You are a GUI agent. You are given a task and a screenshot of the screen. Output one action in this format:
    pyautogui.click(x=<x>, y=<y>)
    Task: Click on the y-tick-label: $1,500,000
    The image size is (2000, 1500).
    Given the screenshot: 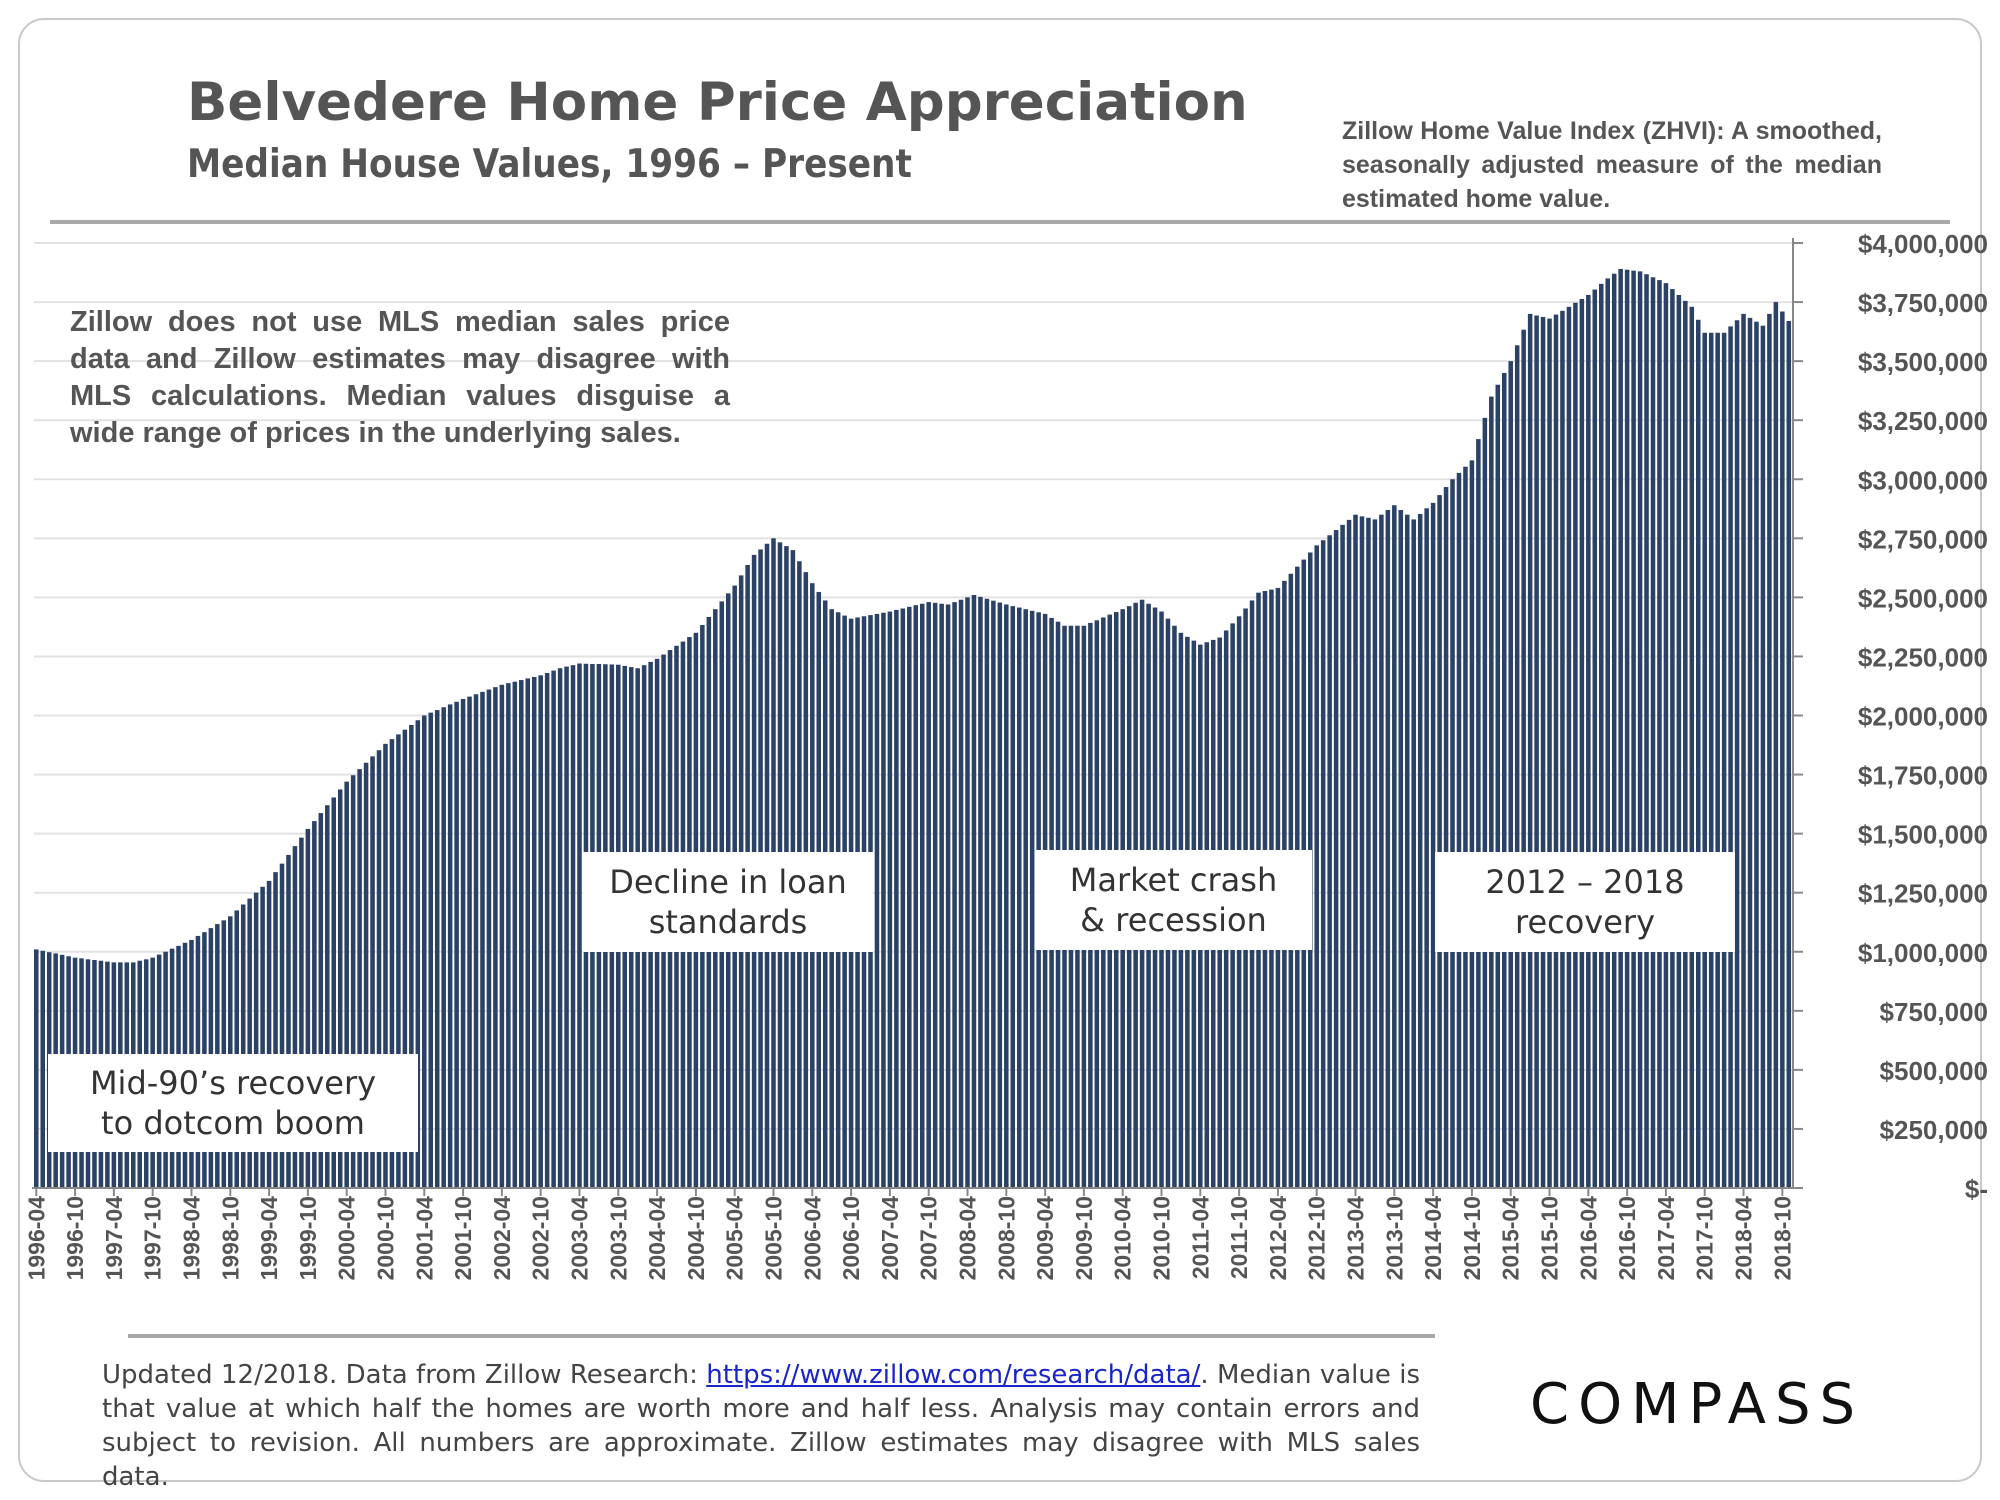 What is the action you would take?
    pyautogui.click(x=1923, y=835)
    